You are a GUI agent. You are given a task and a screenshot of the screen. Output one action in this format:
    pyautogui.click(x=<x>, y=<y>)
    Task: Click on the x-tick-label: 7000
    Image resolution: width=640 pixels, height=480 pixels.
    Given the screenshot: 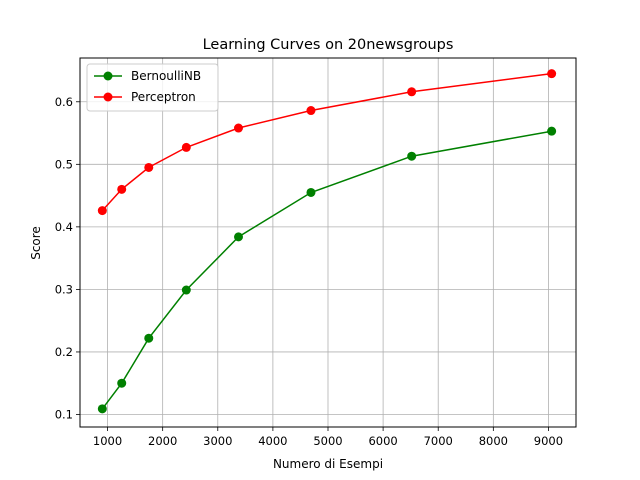 What is the action you would take?
    pyautogui.click(x=438, y=441)
    